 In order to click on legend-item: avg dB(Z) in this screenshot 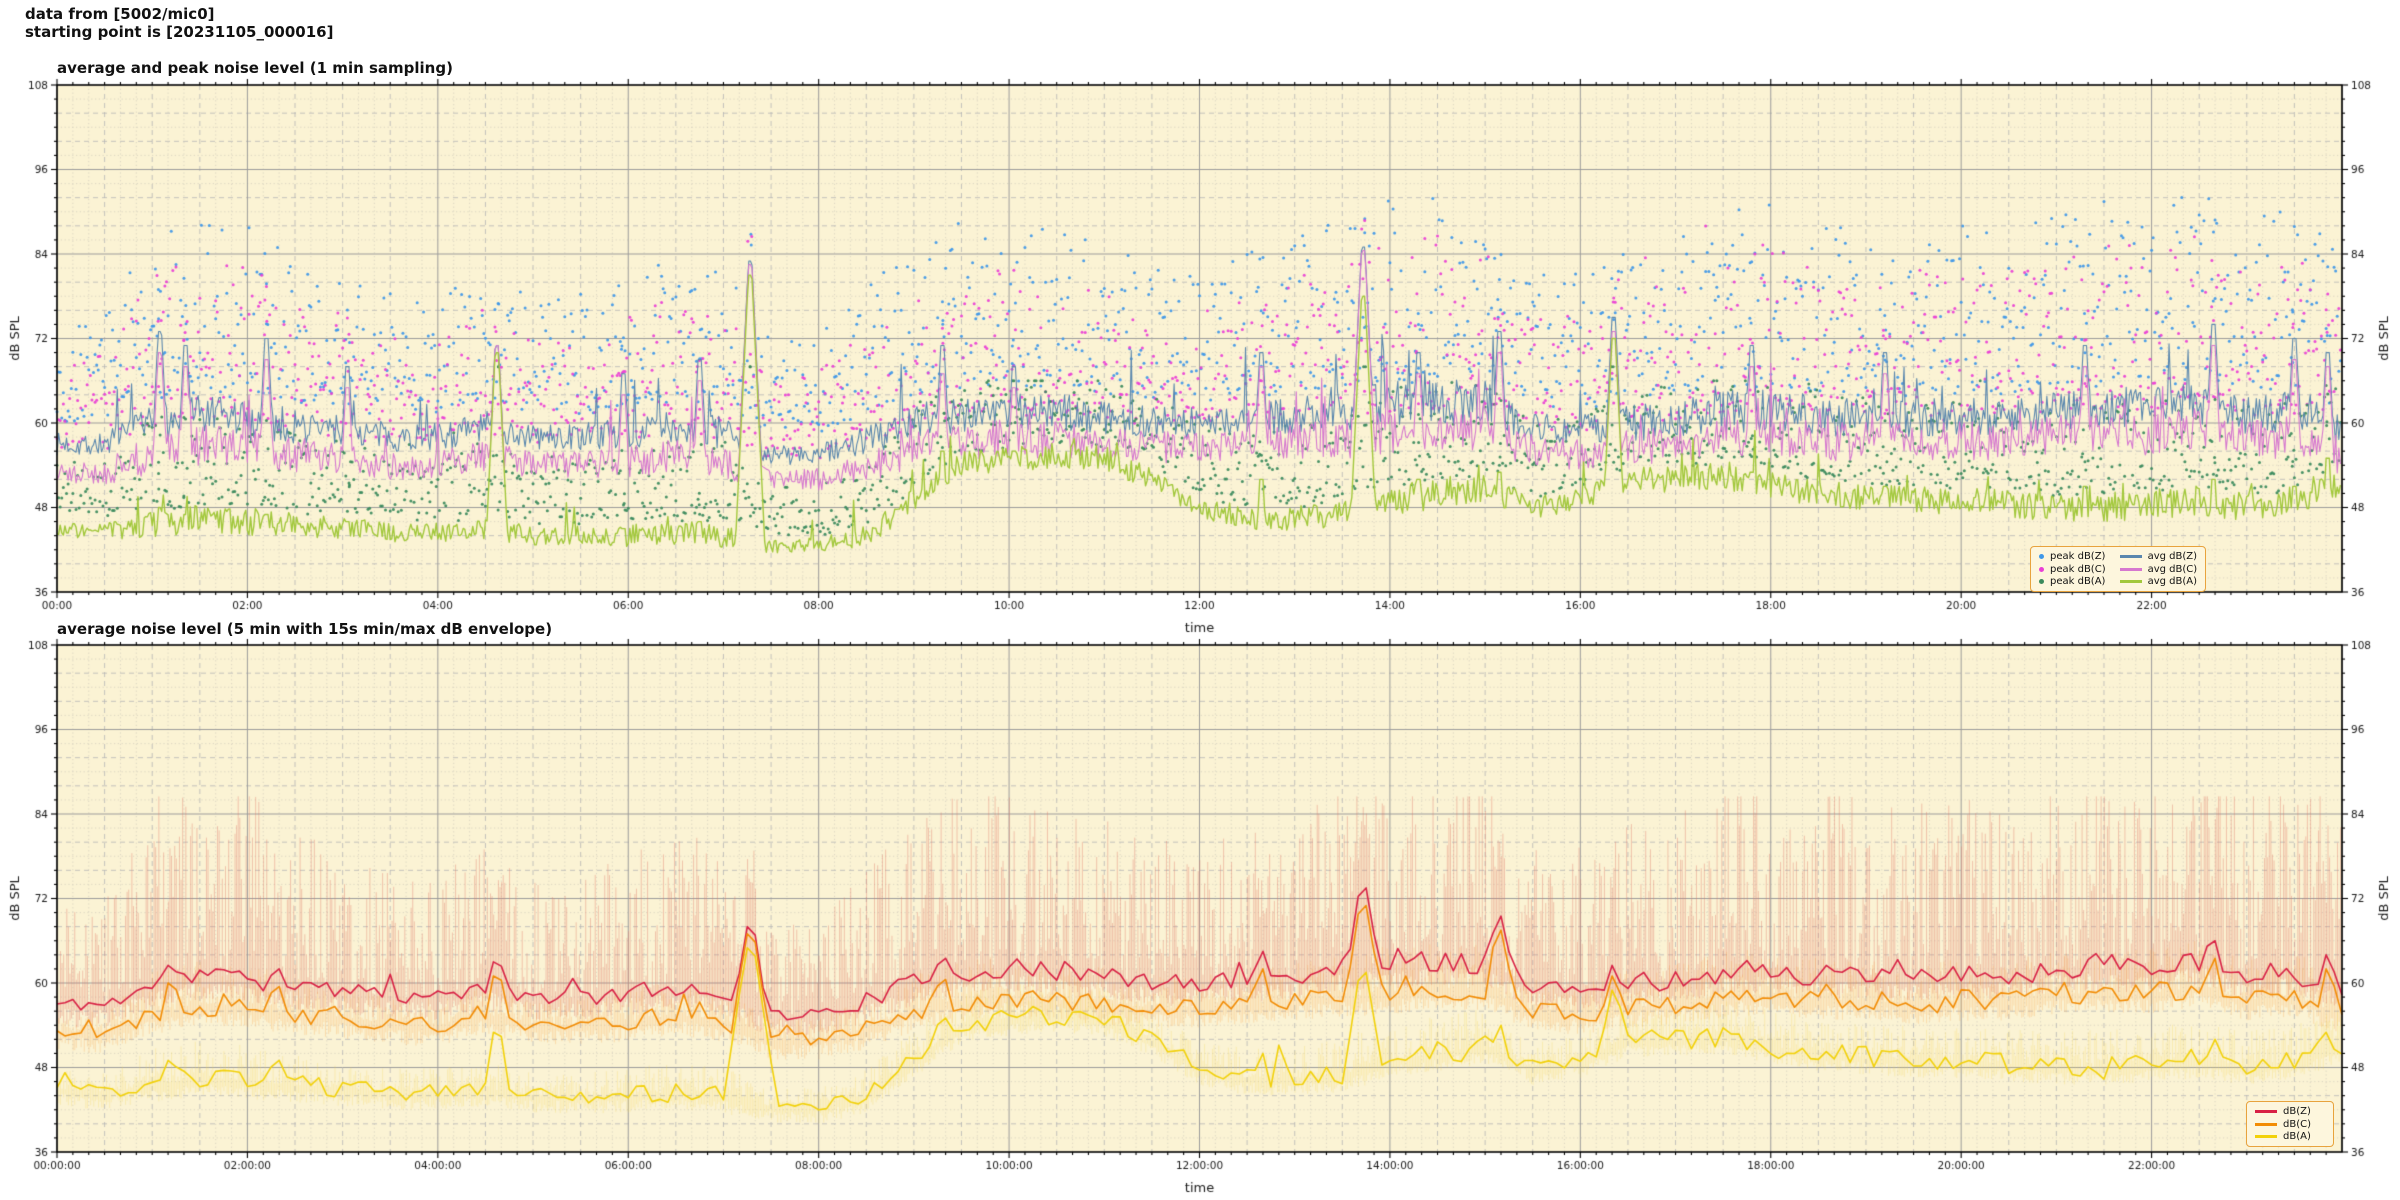, I will do `click(2158, 556)`.